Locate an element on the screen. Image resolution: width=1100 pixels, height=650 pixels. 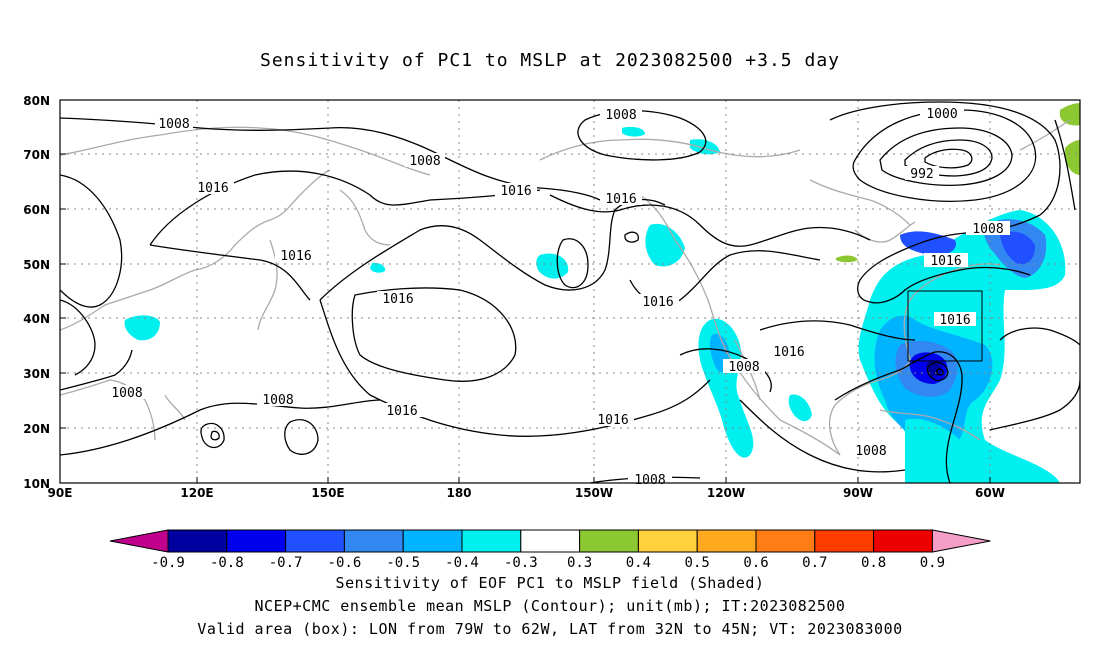
shade-greenland-green is located at coordinates (1070, 114).